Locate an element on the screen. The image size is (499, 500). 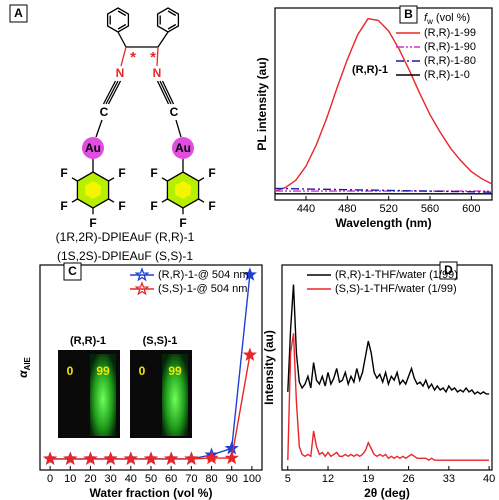
caption: (1S,2S)-DPIEAuF (S,S)-1 is located at coordinates (125, 256).